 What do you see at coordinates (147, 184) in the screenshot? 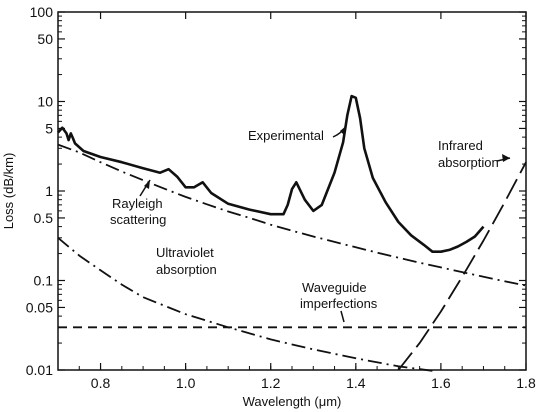
I see `rayleigh-arrowhead` at bounding box center [147, 184].